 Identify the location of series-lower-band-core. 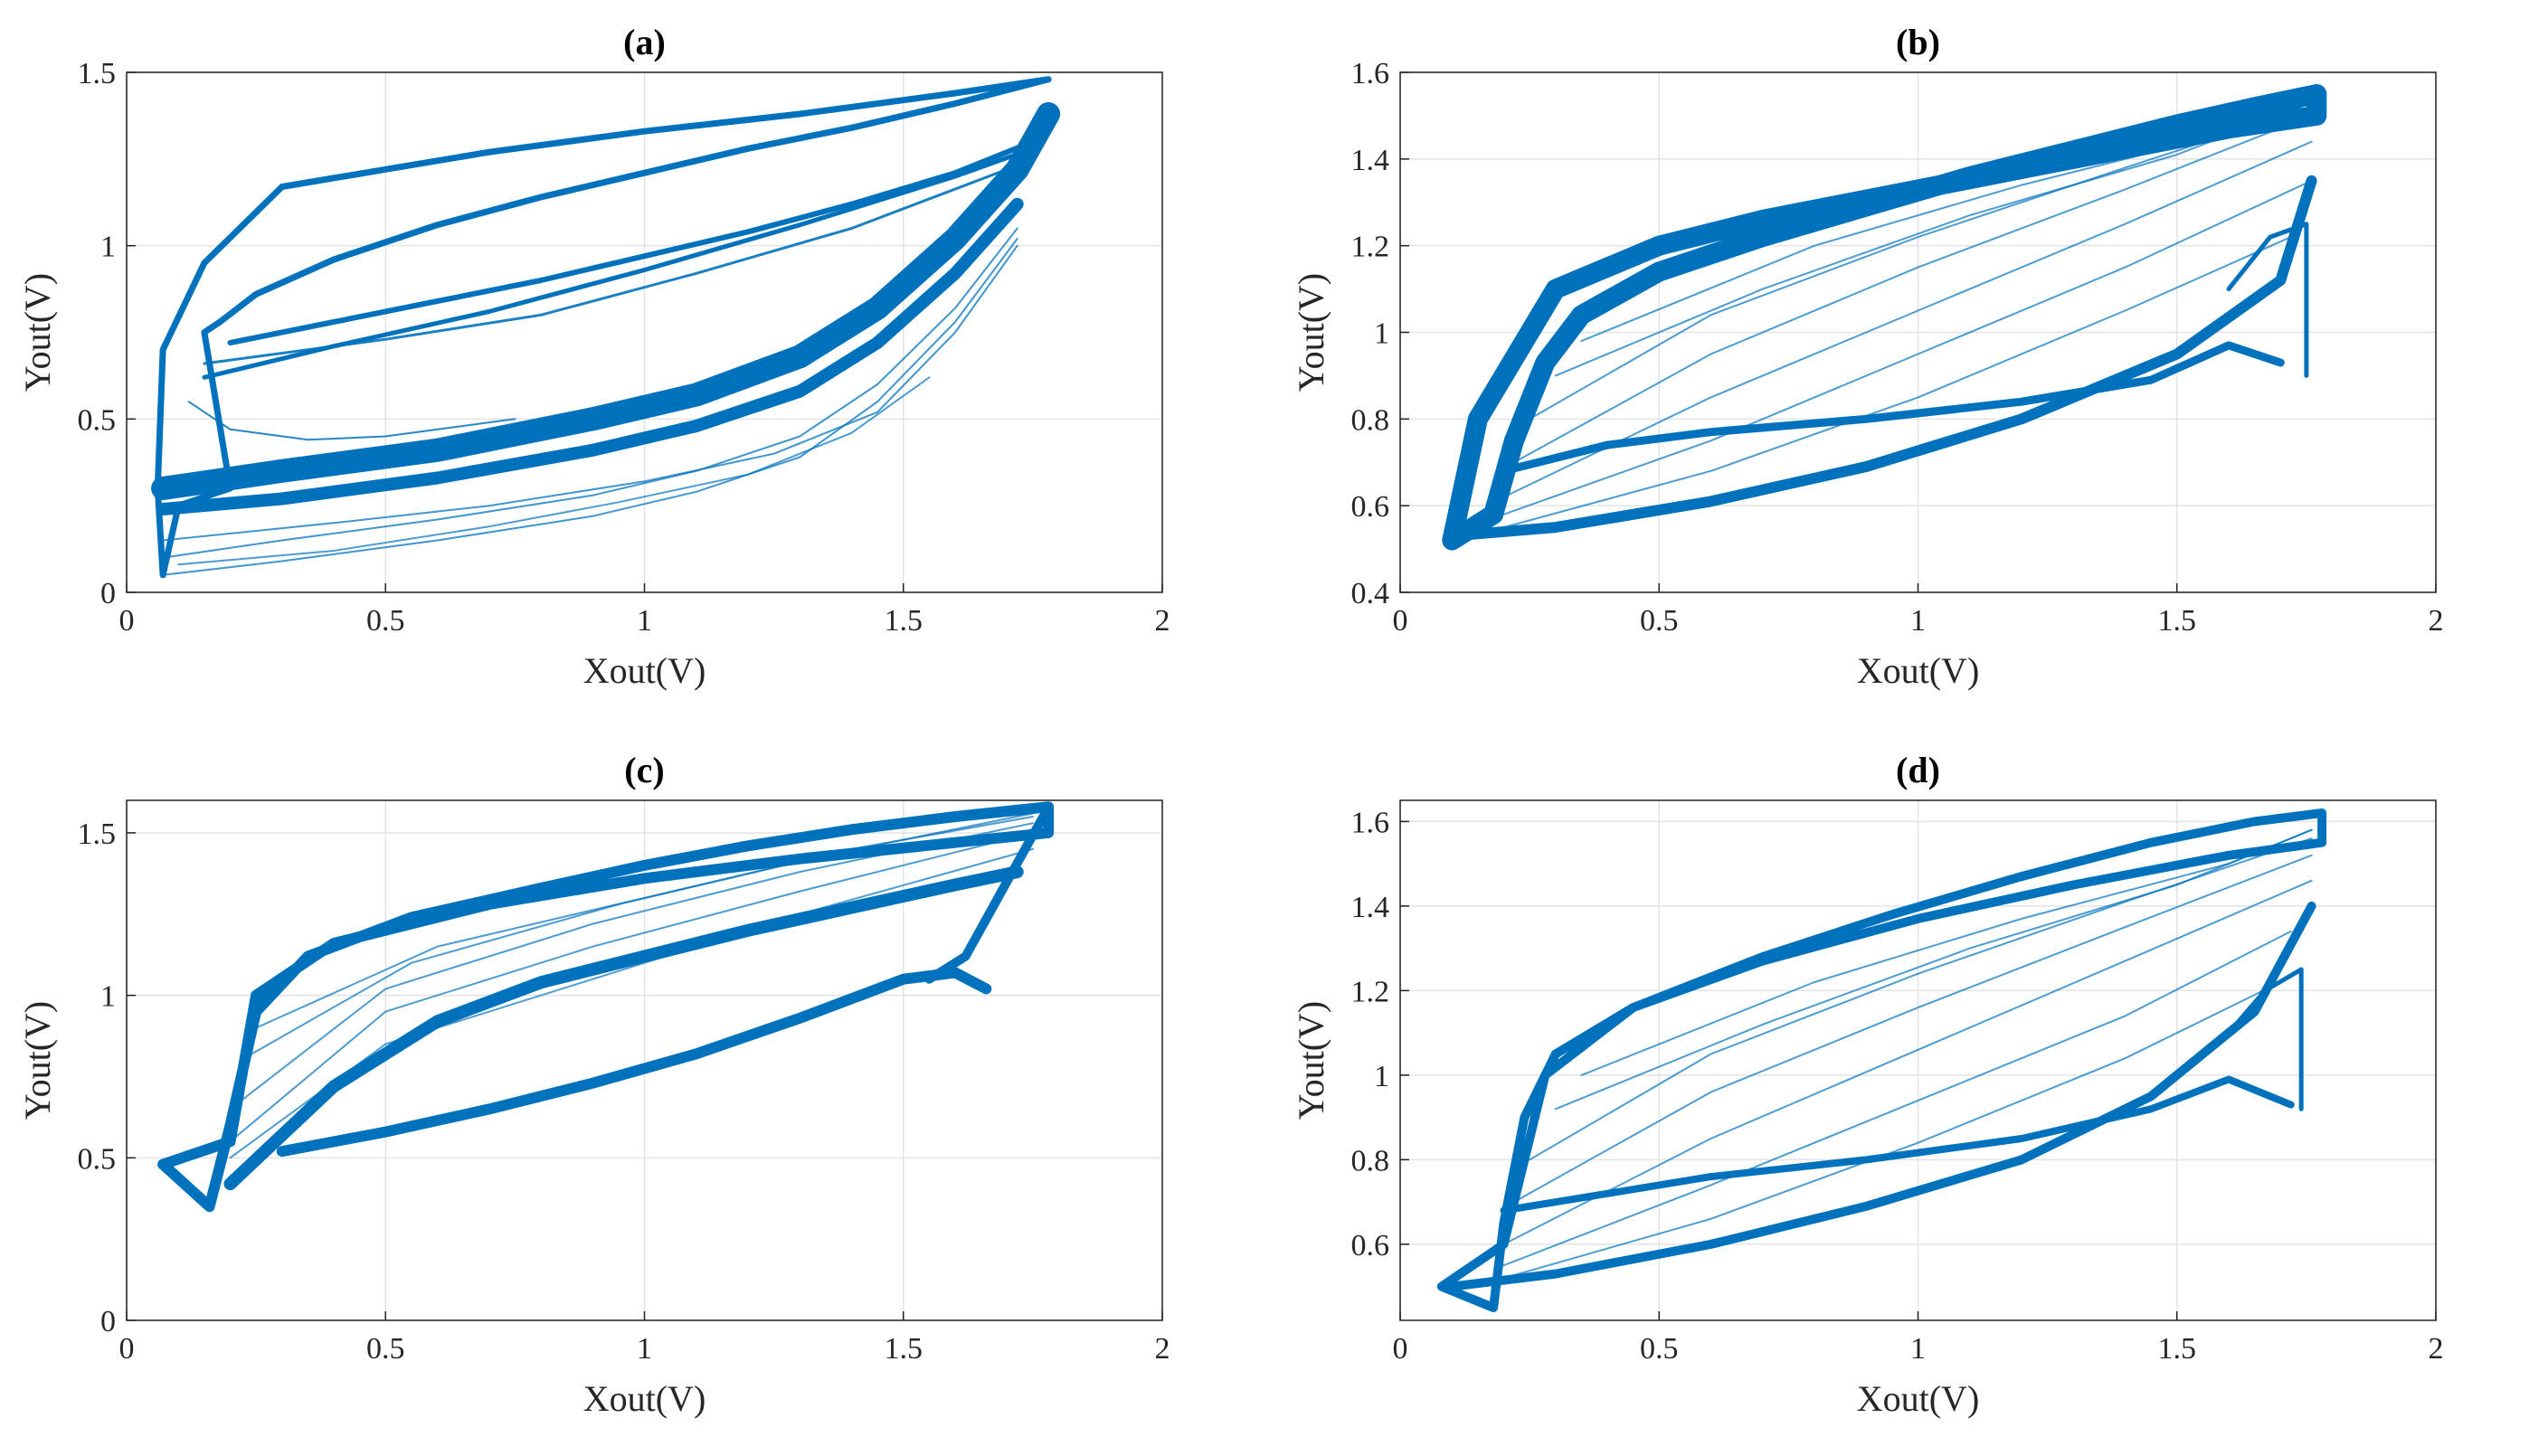
(590, 356).